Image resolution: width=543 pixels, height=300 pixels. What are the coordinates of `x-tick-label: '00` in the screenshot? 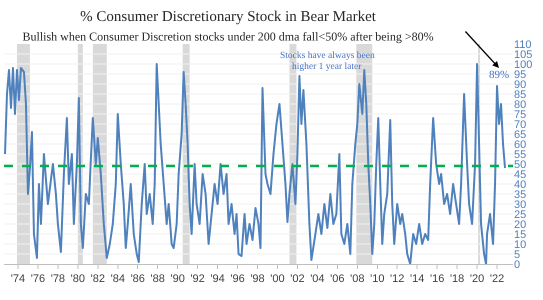 It's located at (277, 279).